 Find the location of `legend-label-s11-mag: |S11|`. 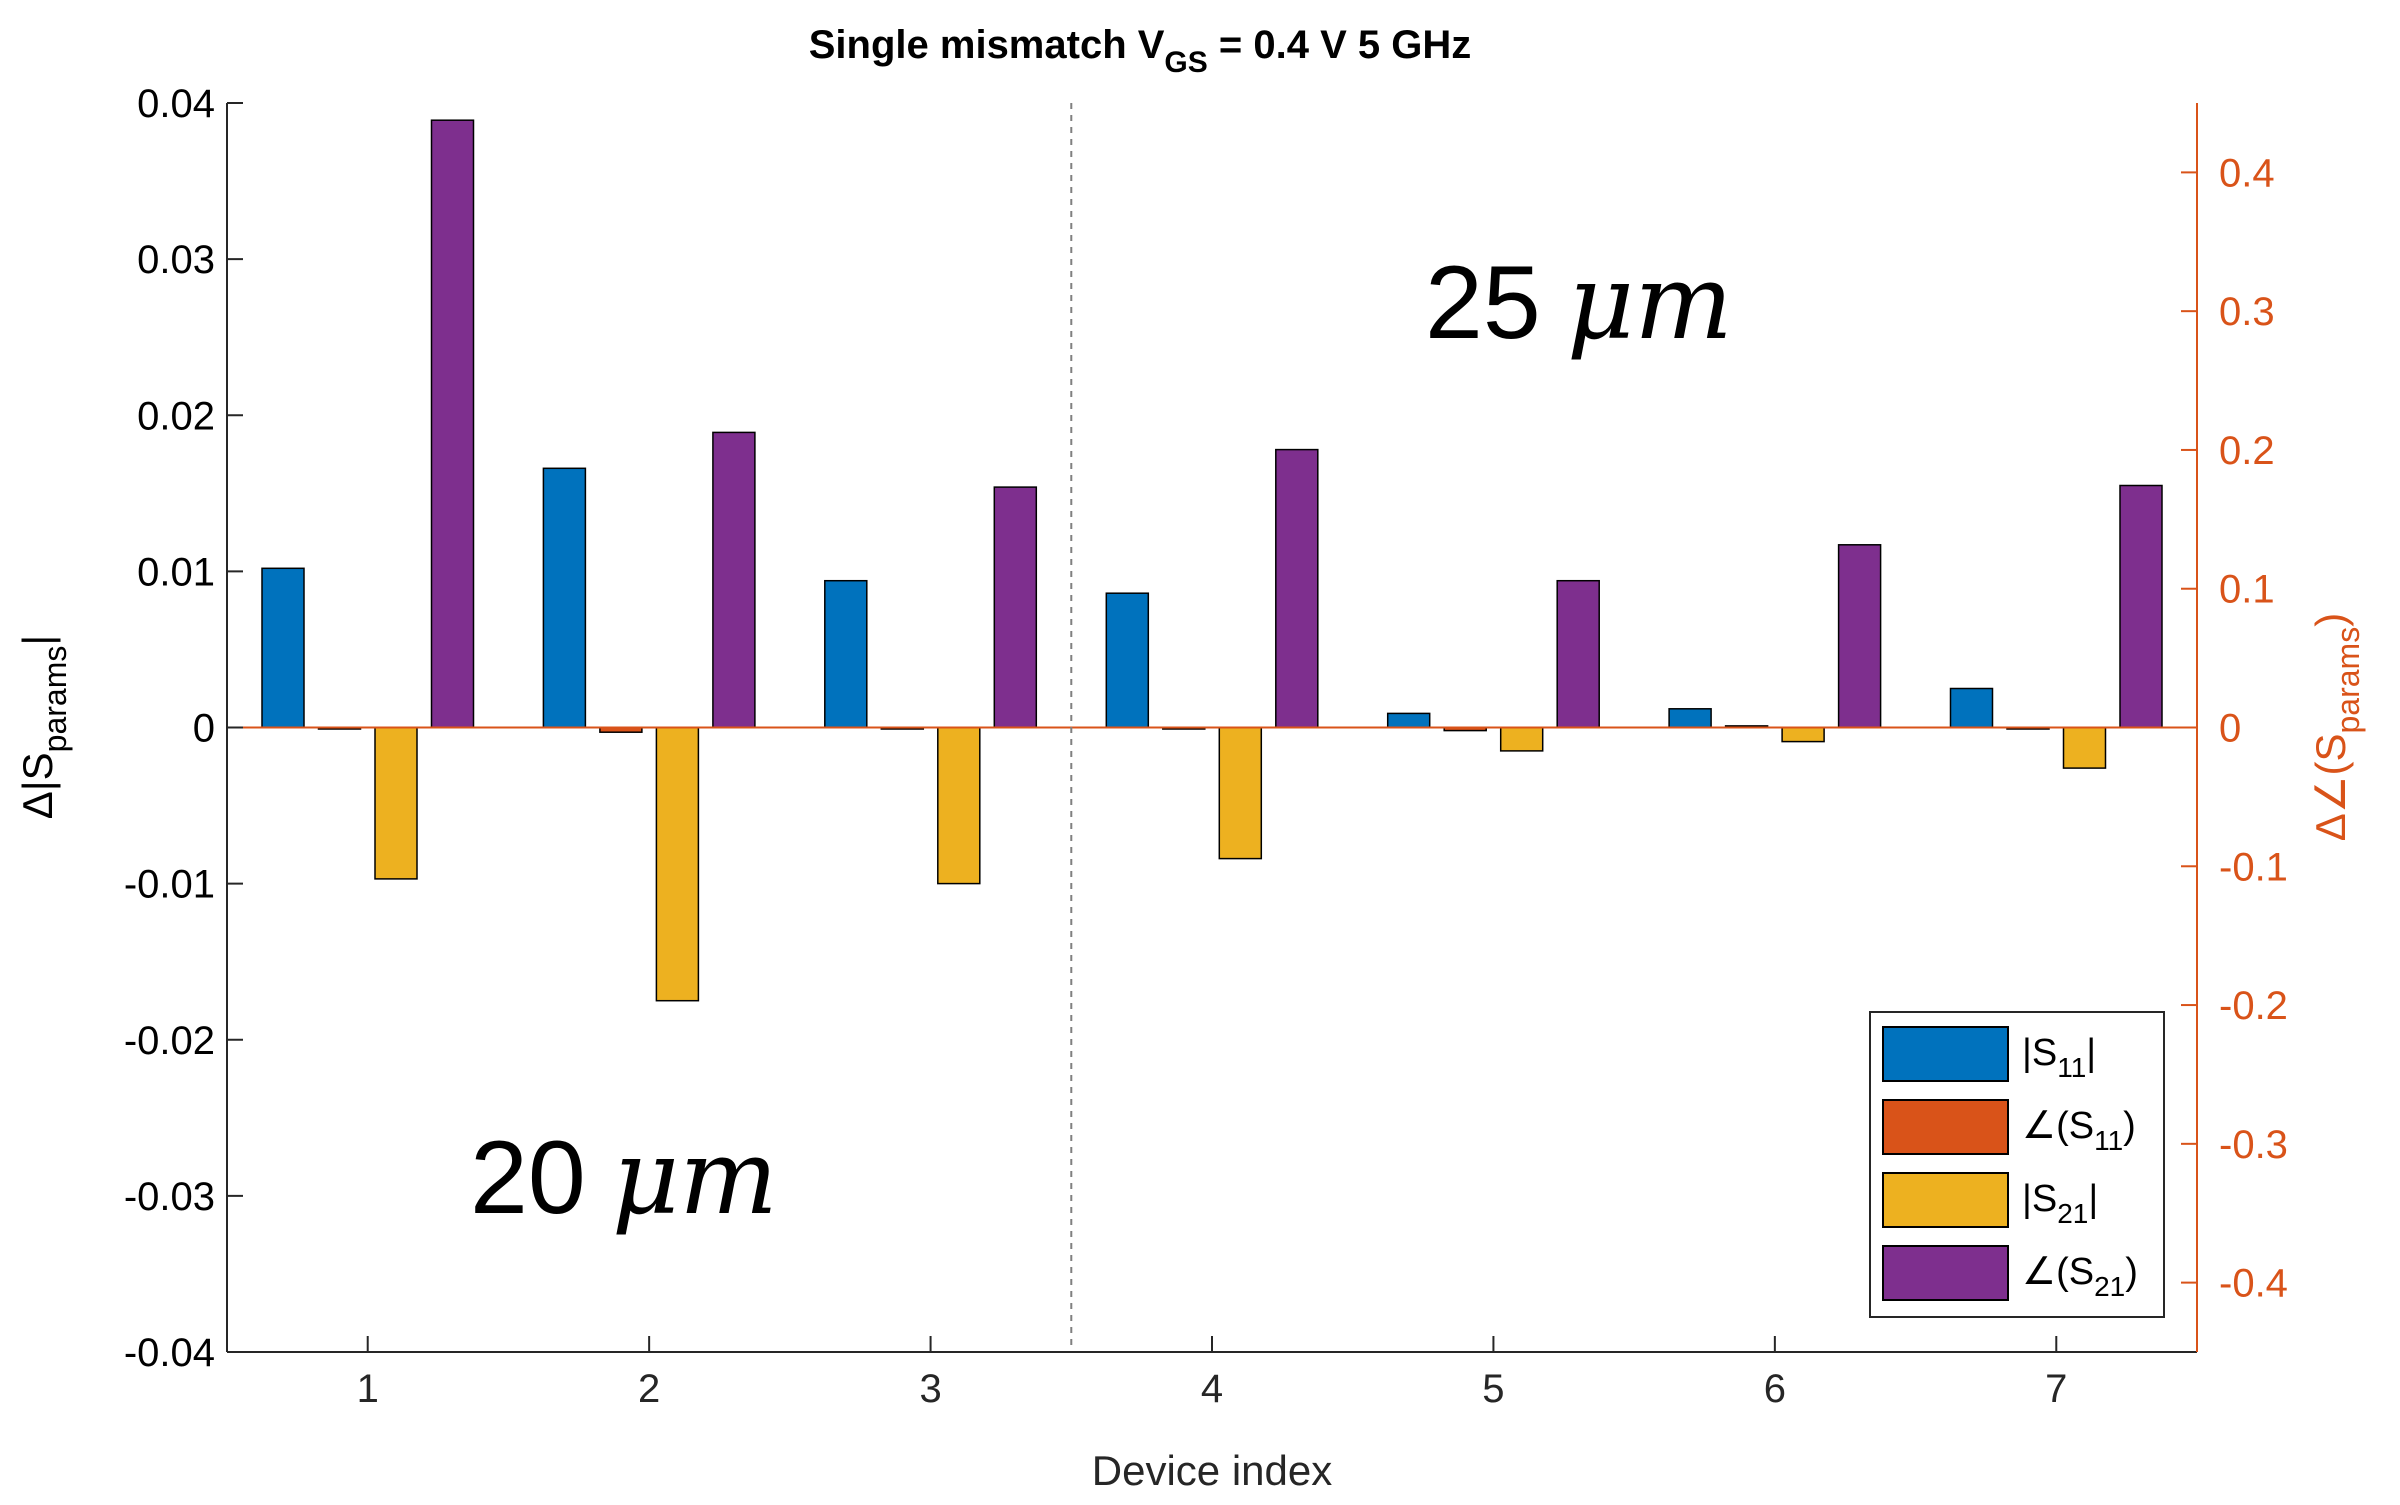

legend-label-s11-mag: |S11| is located at coordinates (2059, 1057).